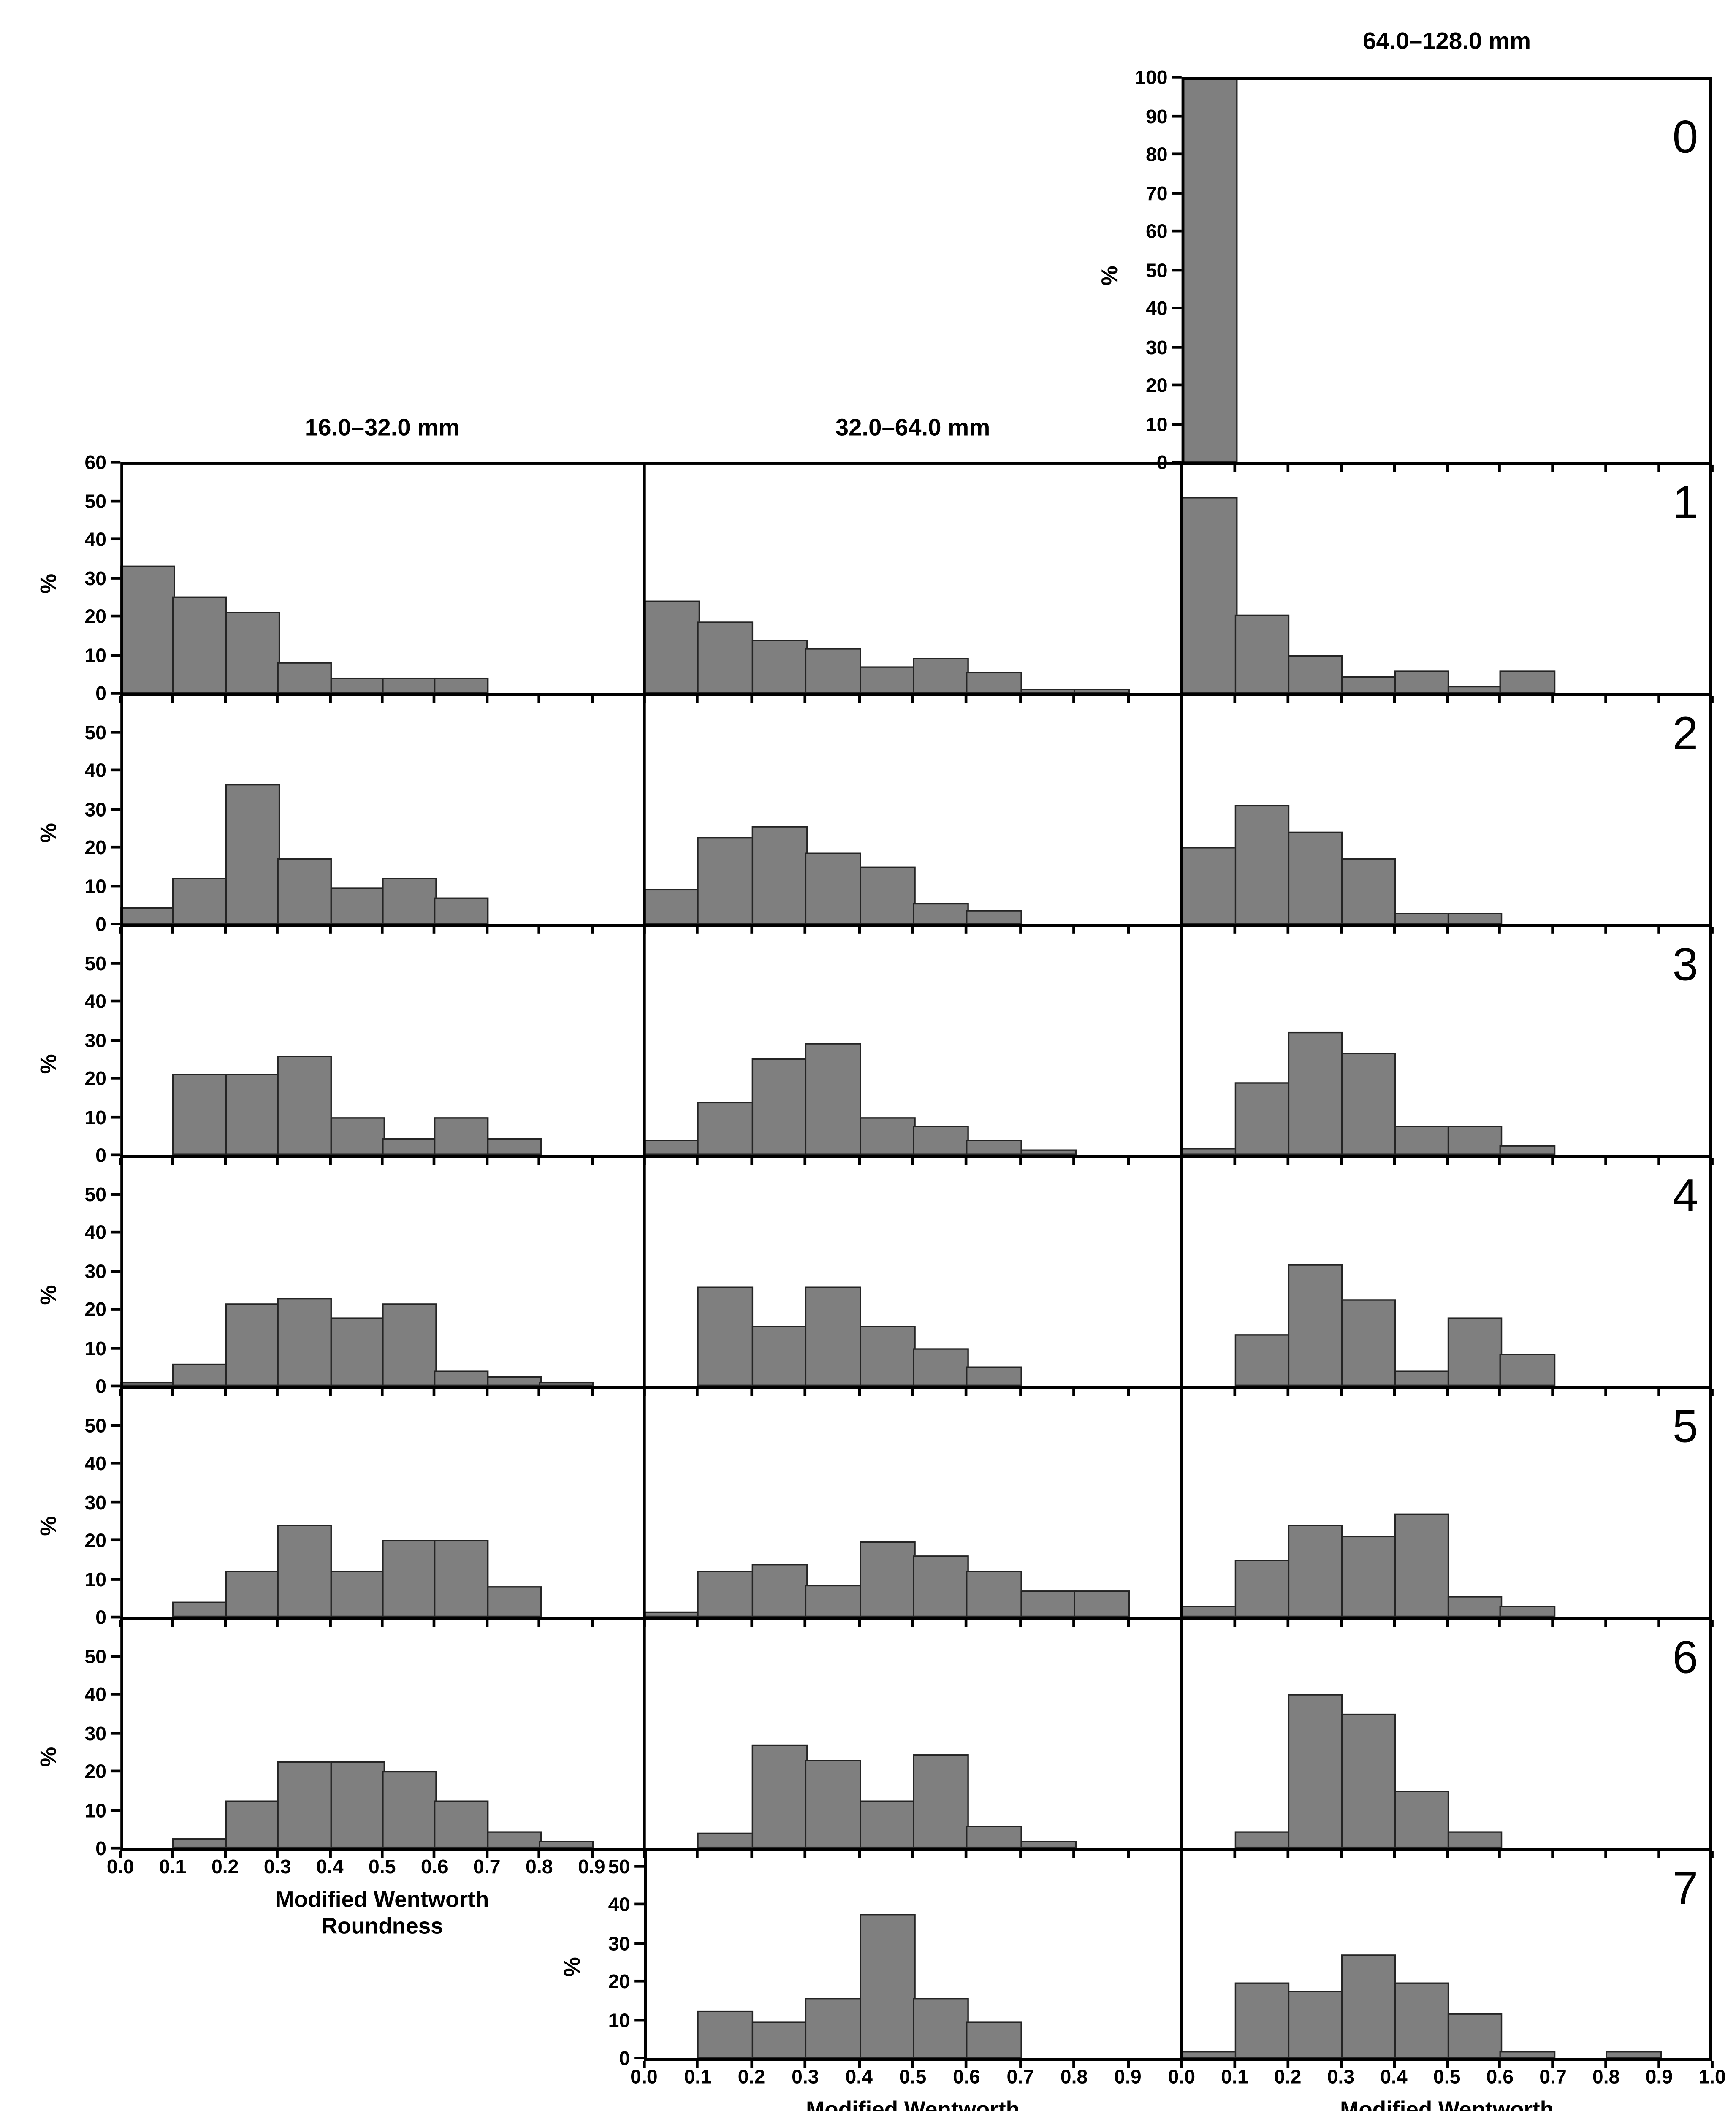 This screenshot has width=1736, height=2111. I want to click on y-axis-tick-label: 0, so click(101, 924).